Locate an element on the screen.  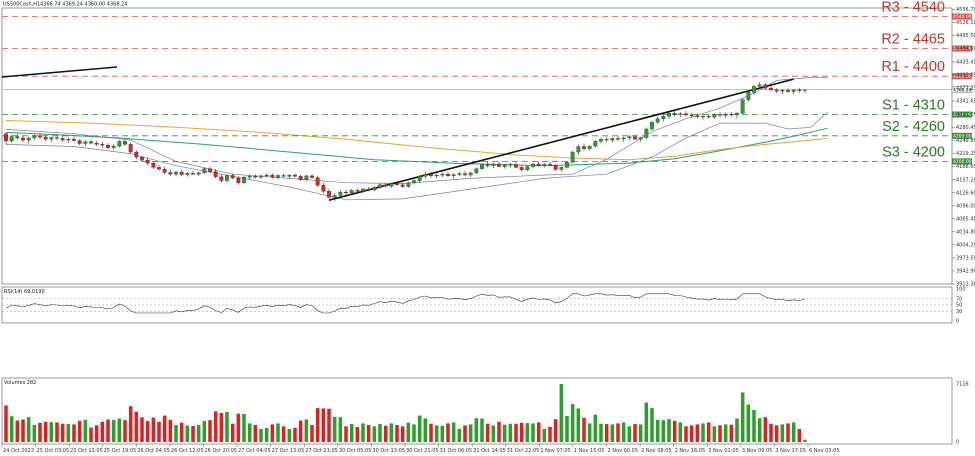
rsi-line is located at coordinates (405, 303).